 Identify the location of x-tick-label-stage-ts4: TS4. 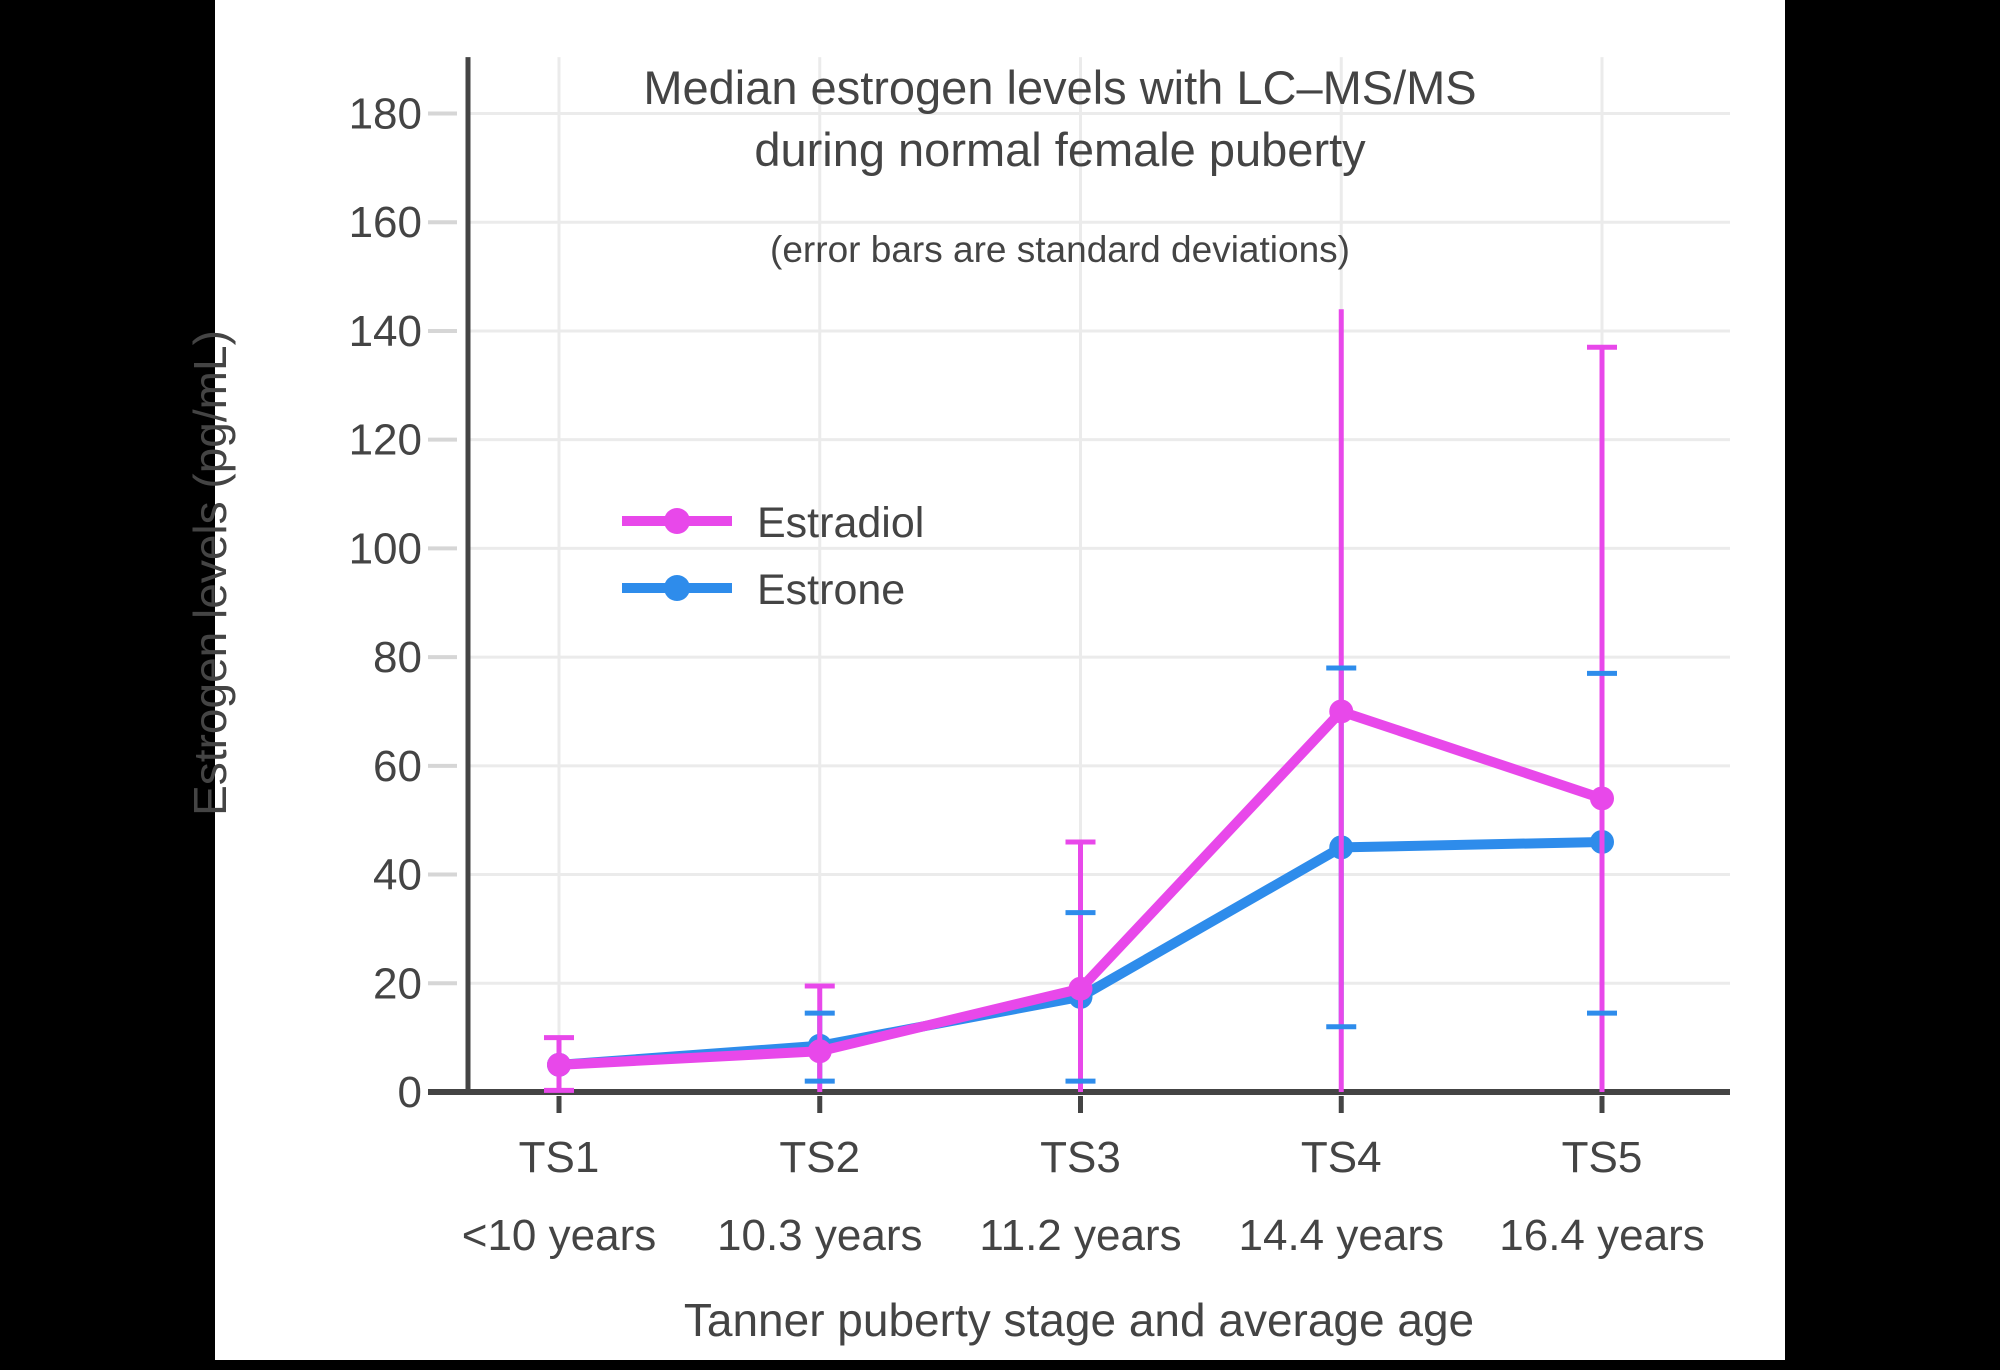
(1341, 1157).